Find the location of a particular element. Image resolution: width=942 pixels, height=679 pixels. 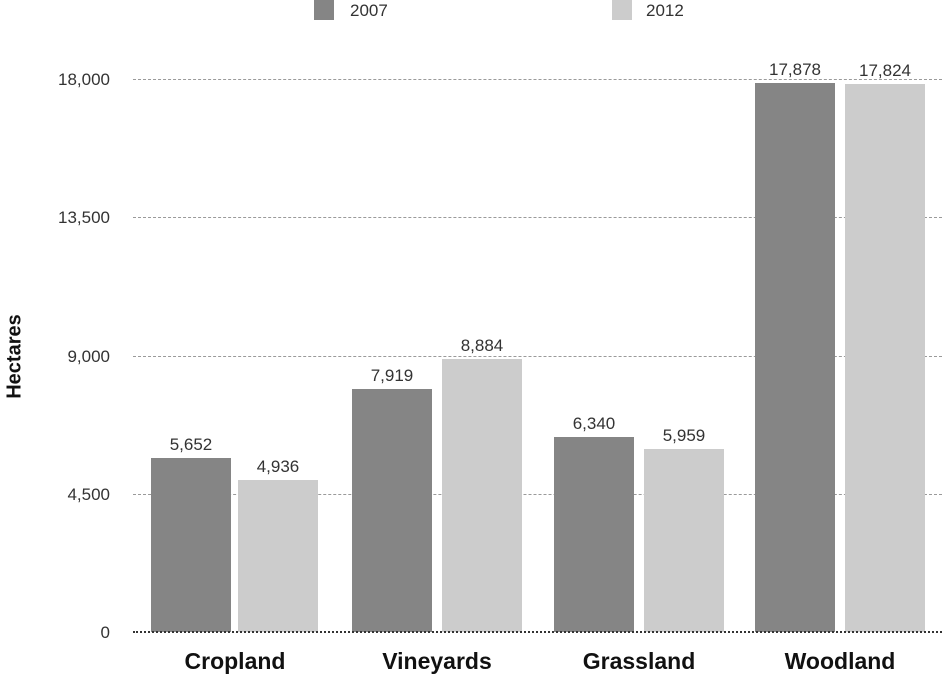

bar-value-label: 5,959 is located at coordinates (684, 435).